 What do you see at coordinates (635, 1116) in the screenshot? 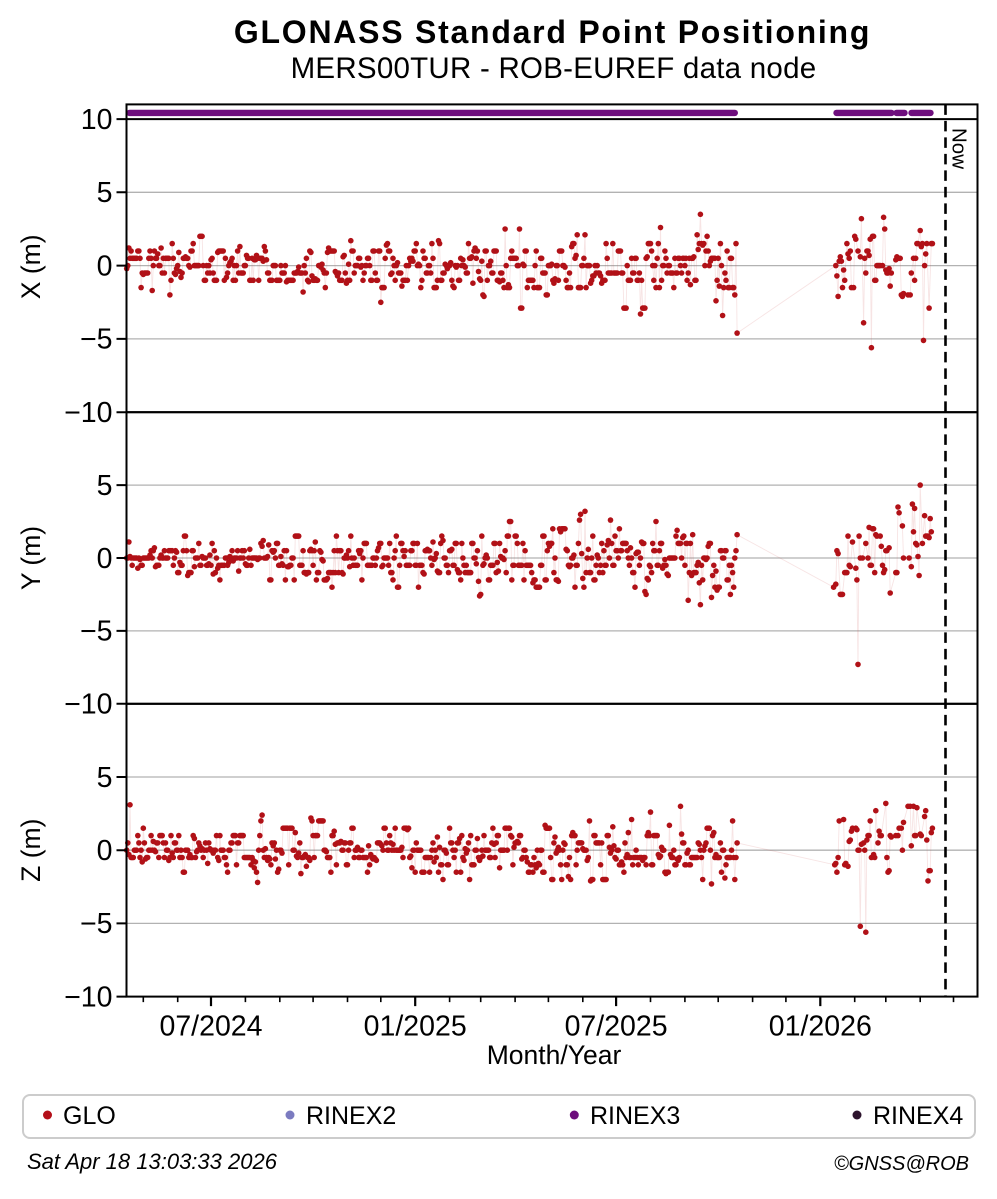
I see `svg-text: RINEX3` at bounding box center [635, 1116].